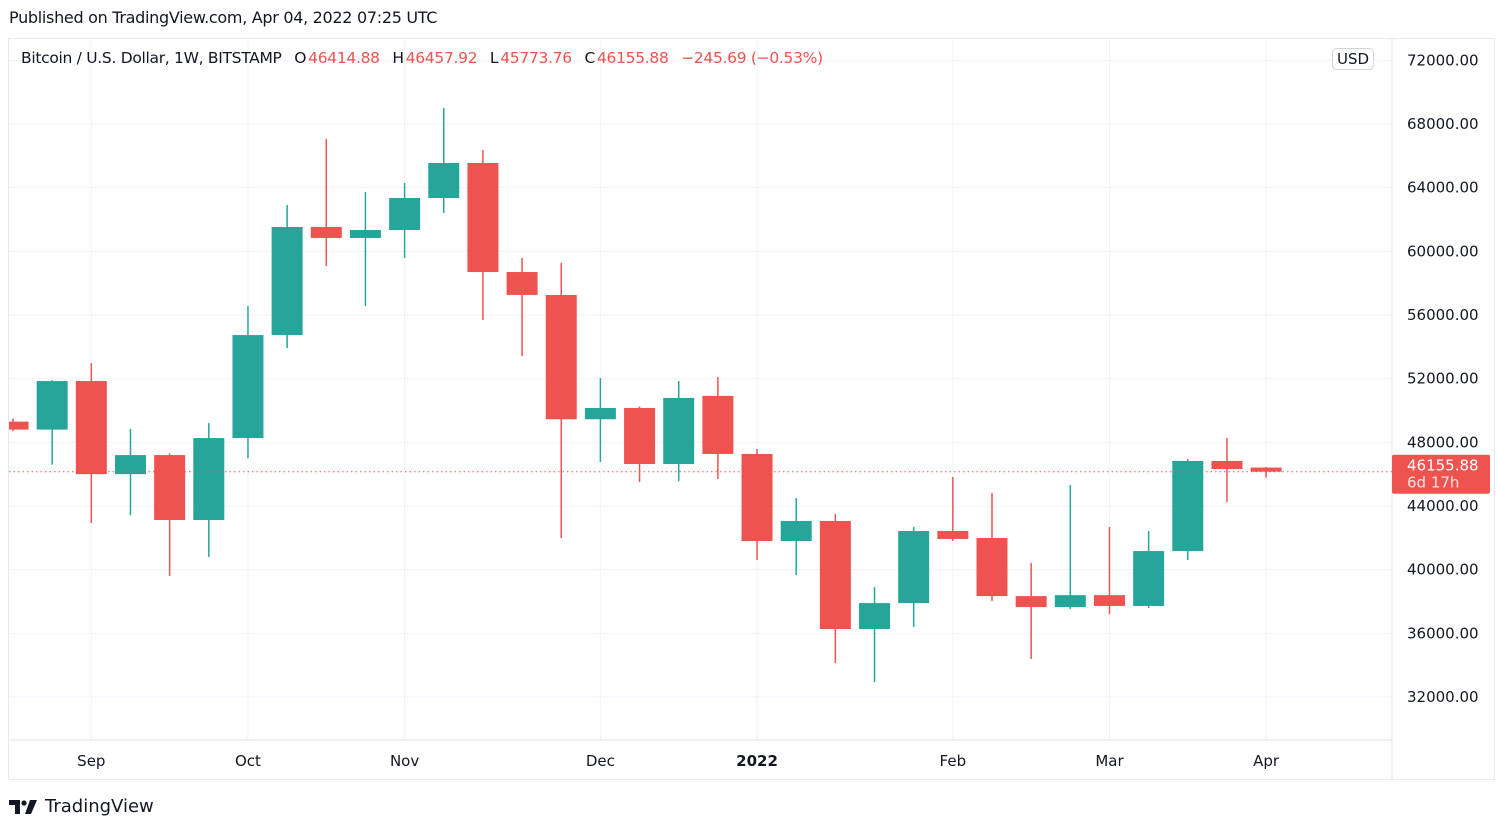 Image resolution: width=1497 pixels, height=826 pixels. Describe the element at coordinates (600, 761) in the screenshot. I see `time-tick-label: Dec` at that location.